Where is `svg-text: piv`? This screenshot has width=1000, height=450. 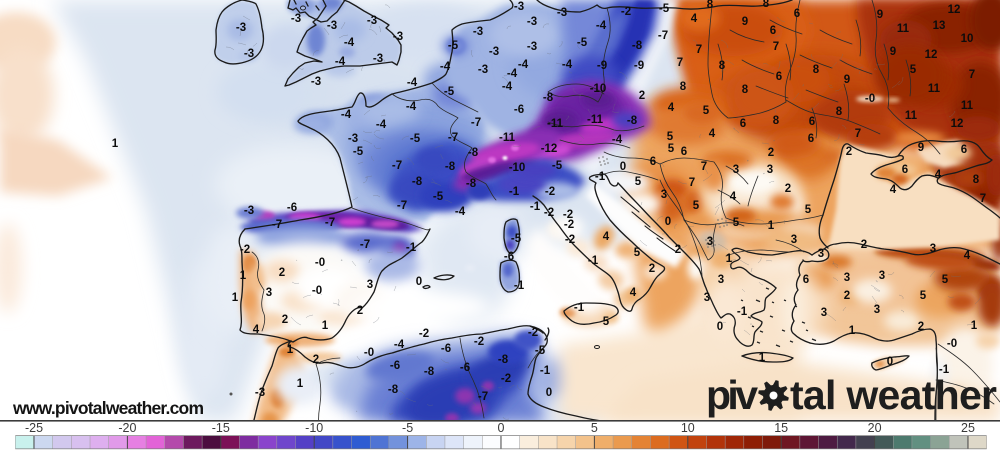 svg-text: piv is located at coordinates (732, 395).